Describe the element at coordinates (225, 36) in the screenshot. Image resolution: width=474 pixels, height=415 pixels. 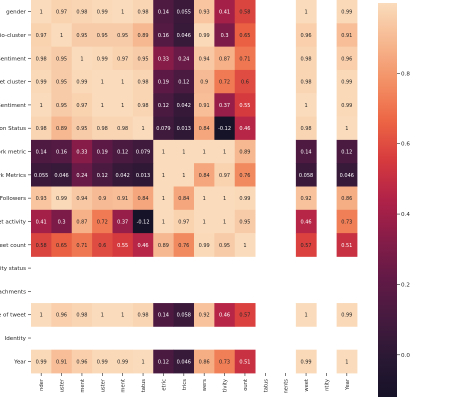
I see `cell-value-label: 0.3` at that location.